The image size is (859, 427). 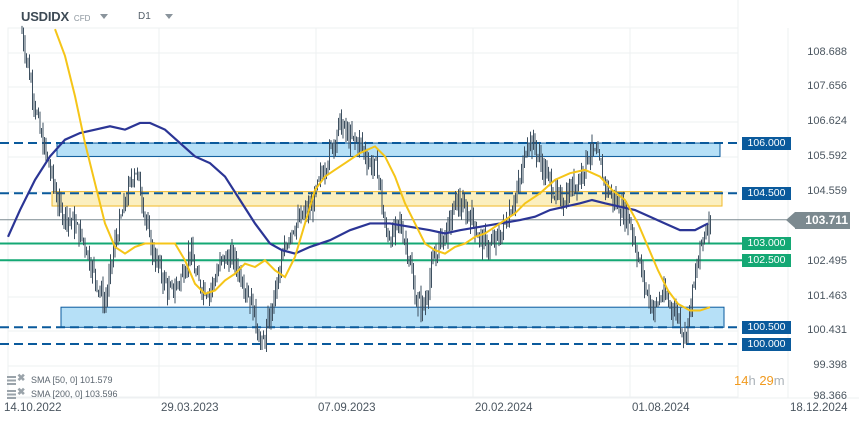 I want to click on x-axis-label: 01.08.2024, so click(x=661, y=408).